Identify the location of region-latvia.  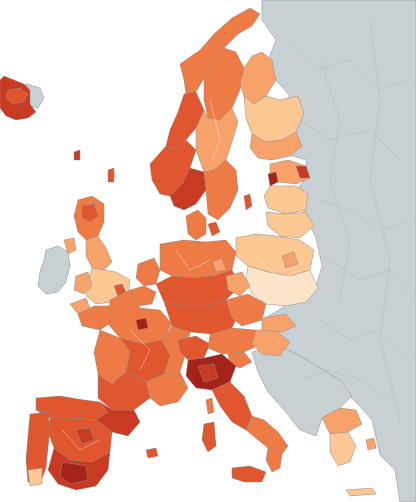
(286, 200).